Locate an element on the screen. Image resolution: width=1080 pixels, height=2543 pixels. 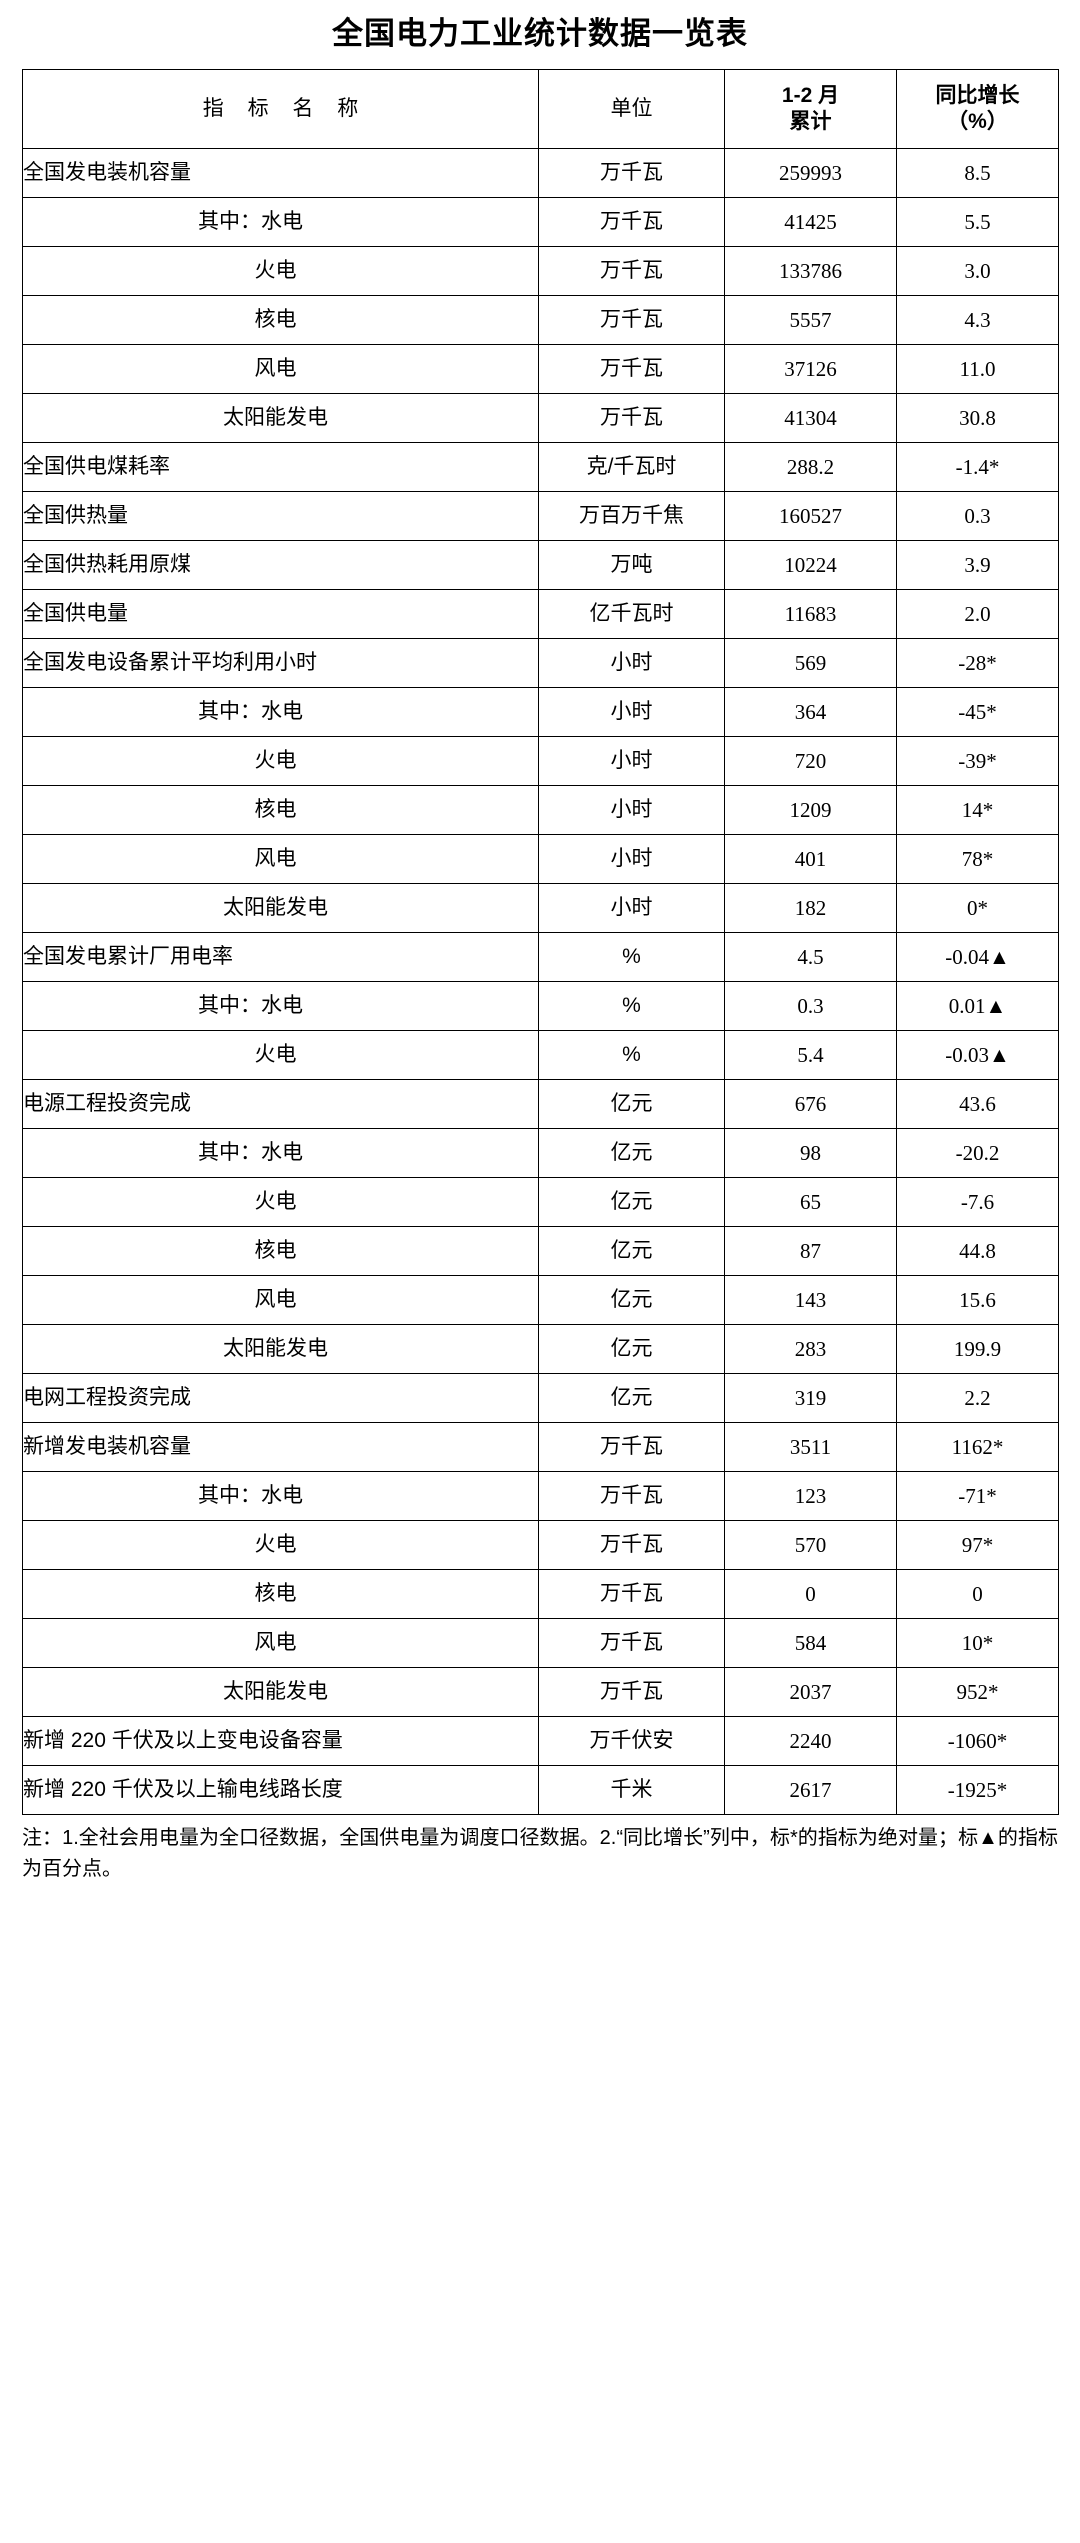
cell-unit: 万百万千焦 is located at coordinates (631, 516).